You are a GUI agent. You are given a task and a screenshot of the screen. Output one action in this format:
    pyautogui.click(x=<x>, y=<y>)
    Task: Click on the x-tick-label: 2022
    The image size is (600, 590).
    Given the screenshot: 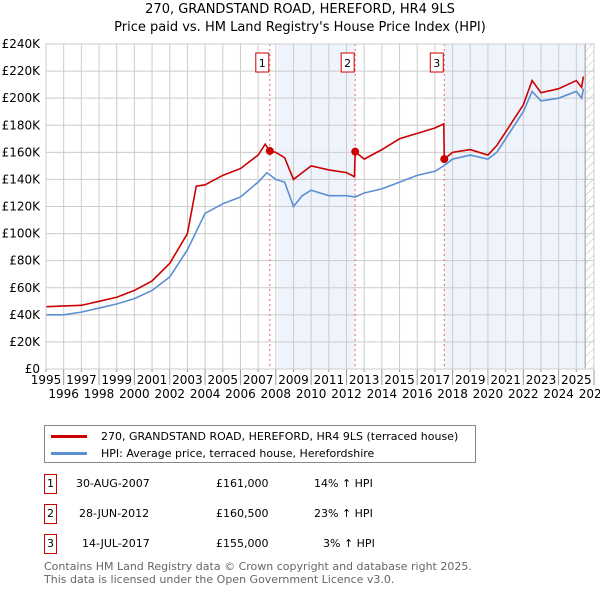 What is the action you would take?
    pyautogui.click(x=523, y=394)
    